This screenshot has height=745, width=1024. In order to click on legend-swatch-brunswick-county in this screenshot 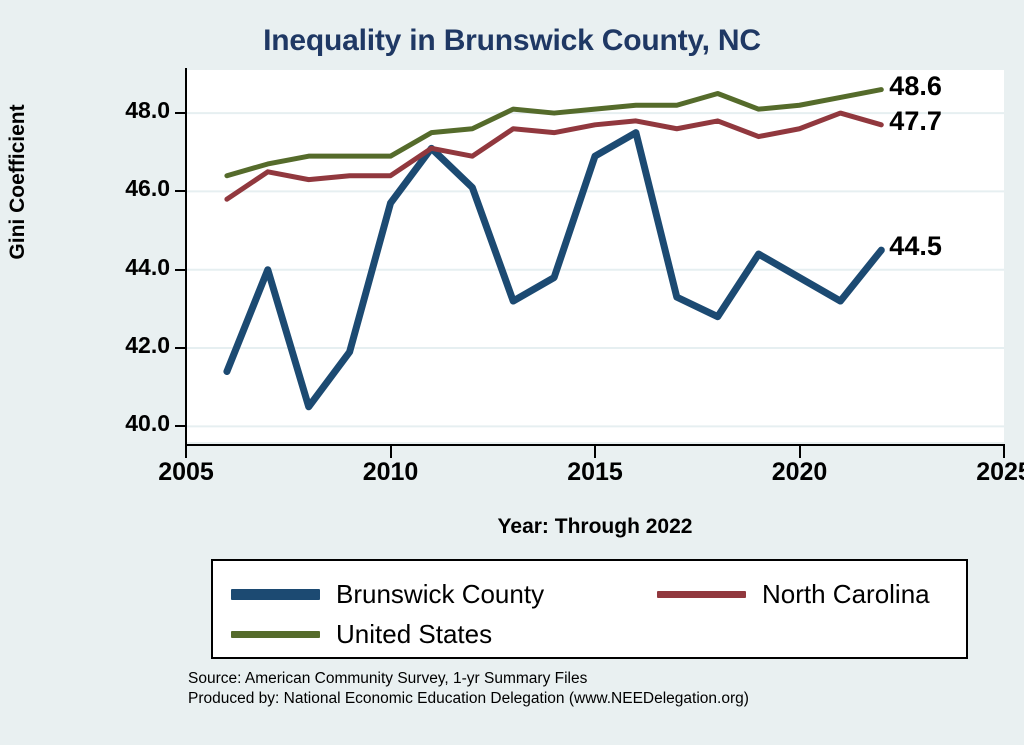, I will do `click(275, 594)`.